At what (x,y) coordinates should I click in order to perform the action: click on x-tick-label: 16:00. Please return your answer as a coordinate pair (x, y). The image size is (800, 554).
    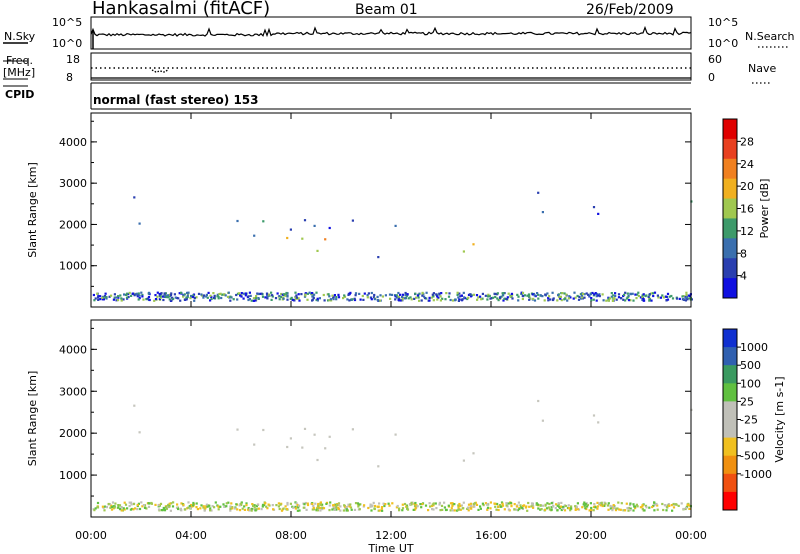
    Looking at the image, I should click on (491, 535).